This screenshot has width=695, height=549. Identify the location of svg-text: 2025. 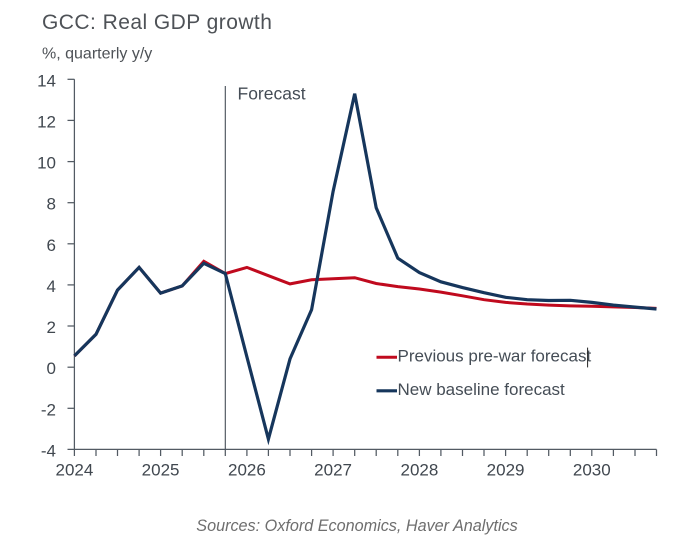
(161, 470).